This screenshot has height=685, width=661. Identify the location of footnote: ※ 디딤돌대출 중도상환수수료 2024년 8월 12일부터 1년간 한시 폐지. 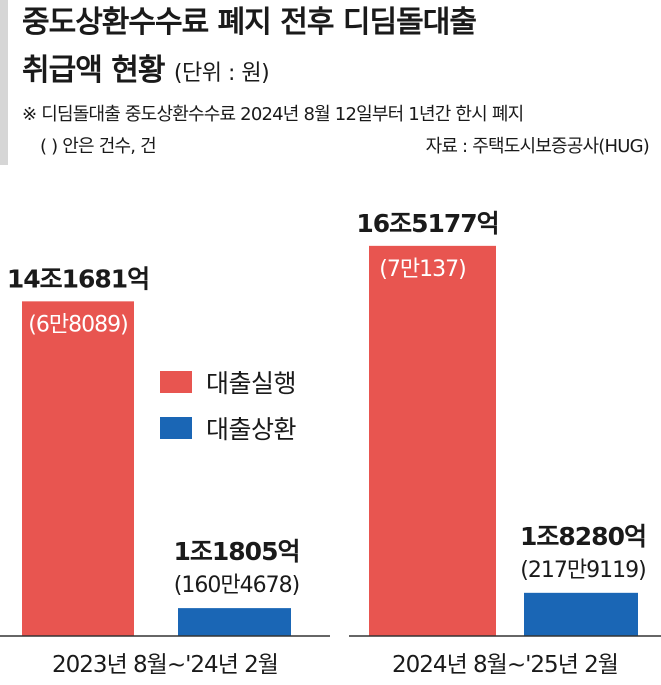
(273, 114).